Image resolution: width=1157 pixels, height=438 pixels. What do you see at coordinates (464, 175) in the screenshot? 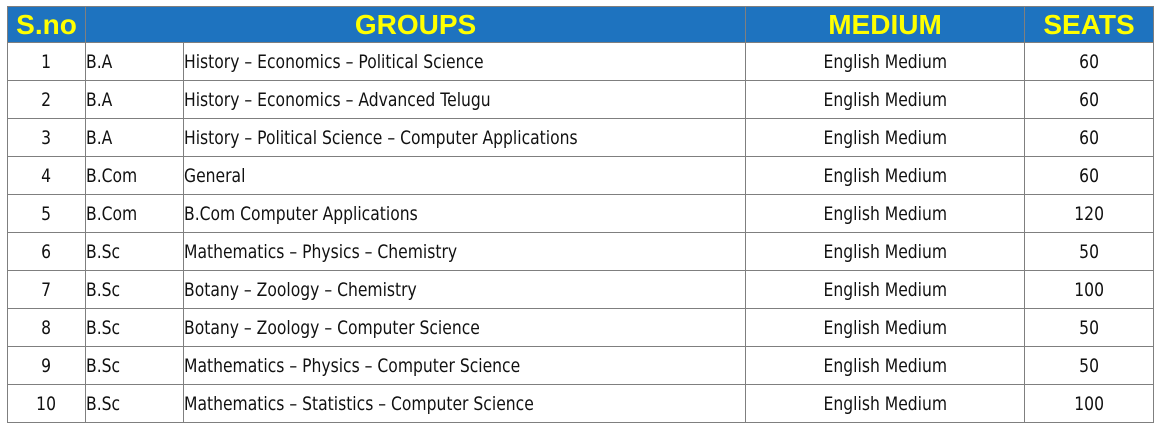
I see `group-cell: General` at bounding box center [464, 175].